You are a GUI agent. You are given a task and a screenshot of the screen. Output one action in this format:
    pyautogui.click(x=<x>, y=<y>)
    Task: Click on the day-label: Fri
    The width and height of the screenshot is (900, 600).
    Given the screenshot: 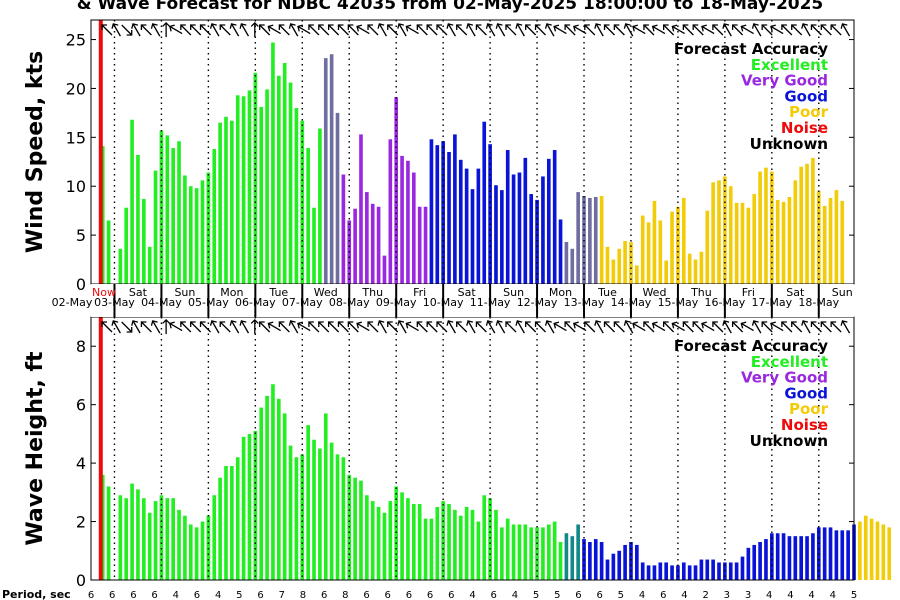 What is the action you would take?
    pyautogui.click(x=748, y=292)
    